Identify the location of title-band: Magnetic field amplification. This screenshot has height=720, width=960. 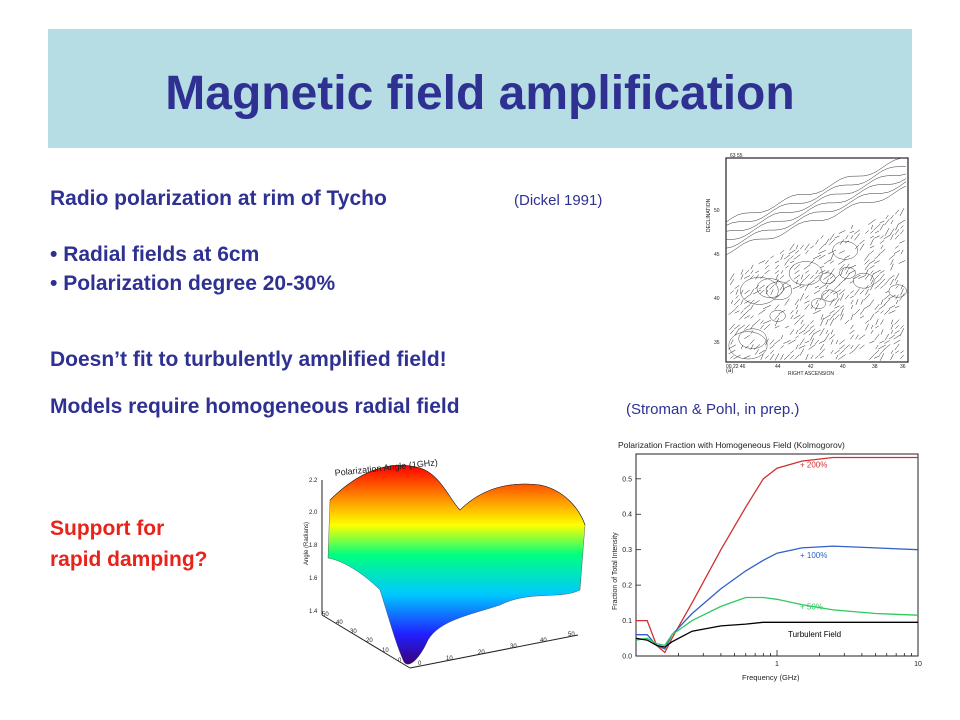
(480, 88).